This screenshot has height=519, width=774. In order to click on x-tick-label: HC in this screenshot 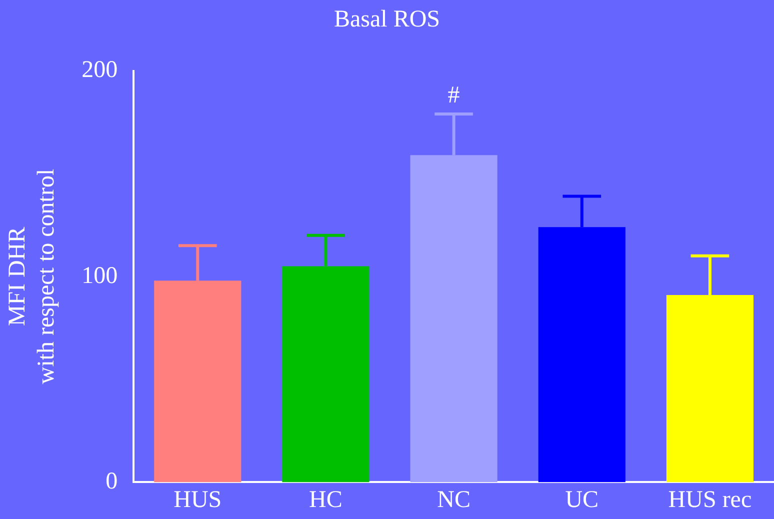, I will do `click(325, 499)`.